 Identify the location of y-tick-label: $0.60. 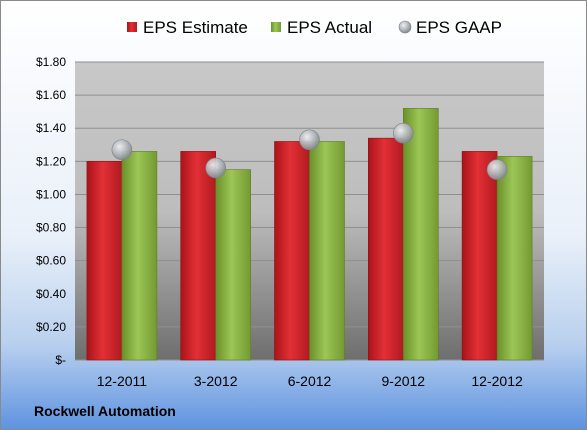
(51, 261).